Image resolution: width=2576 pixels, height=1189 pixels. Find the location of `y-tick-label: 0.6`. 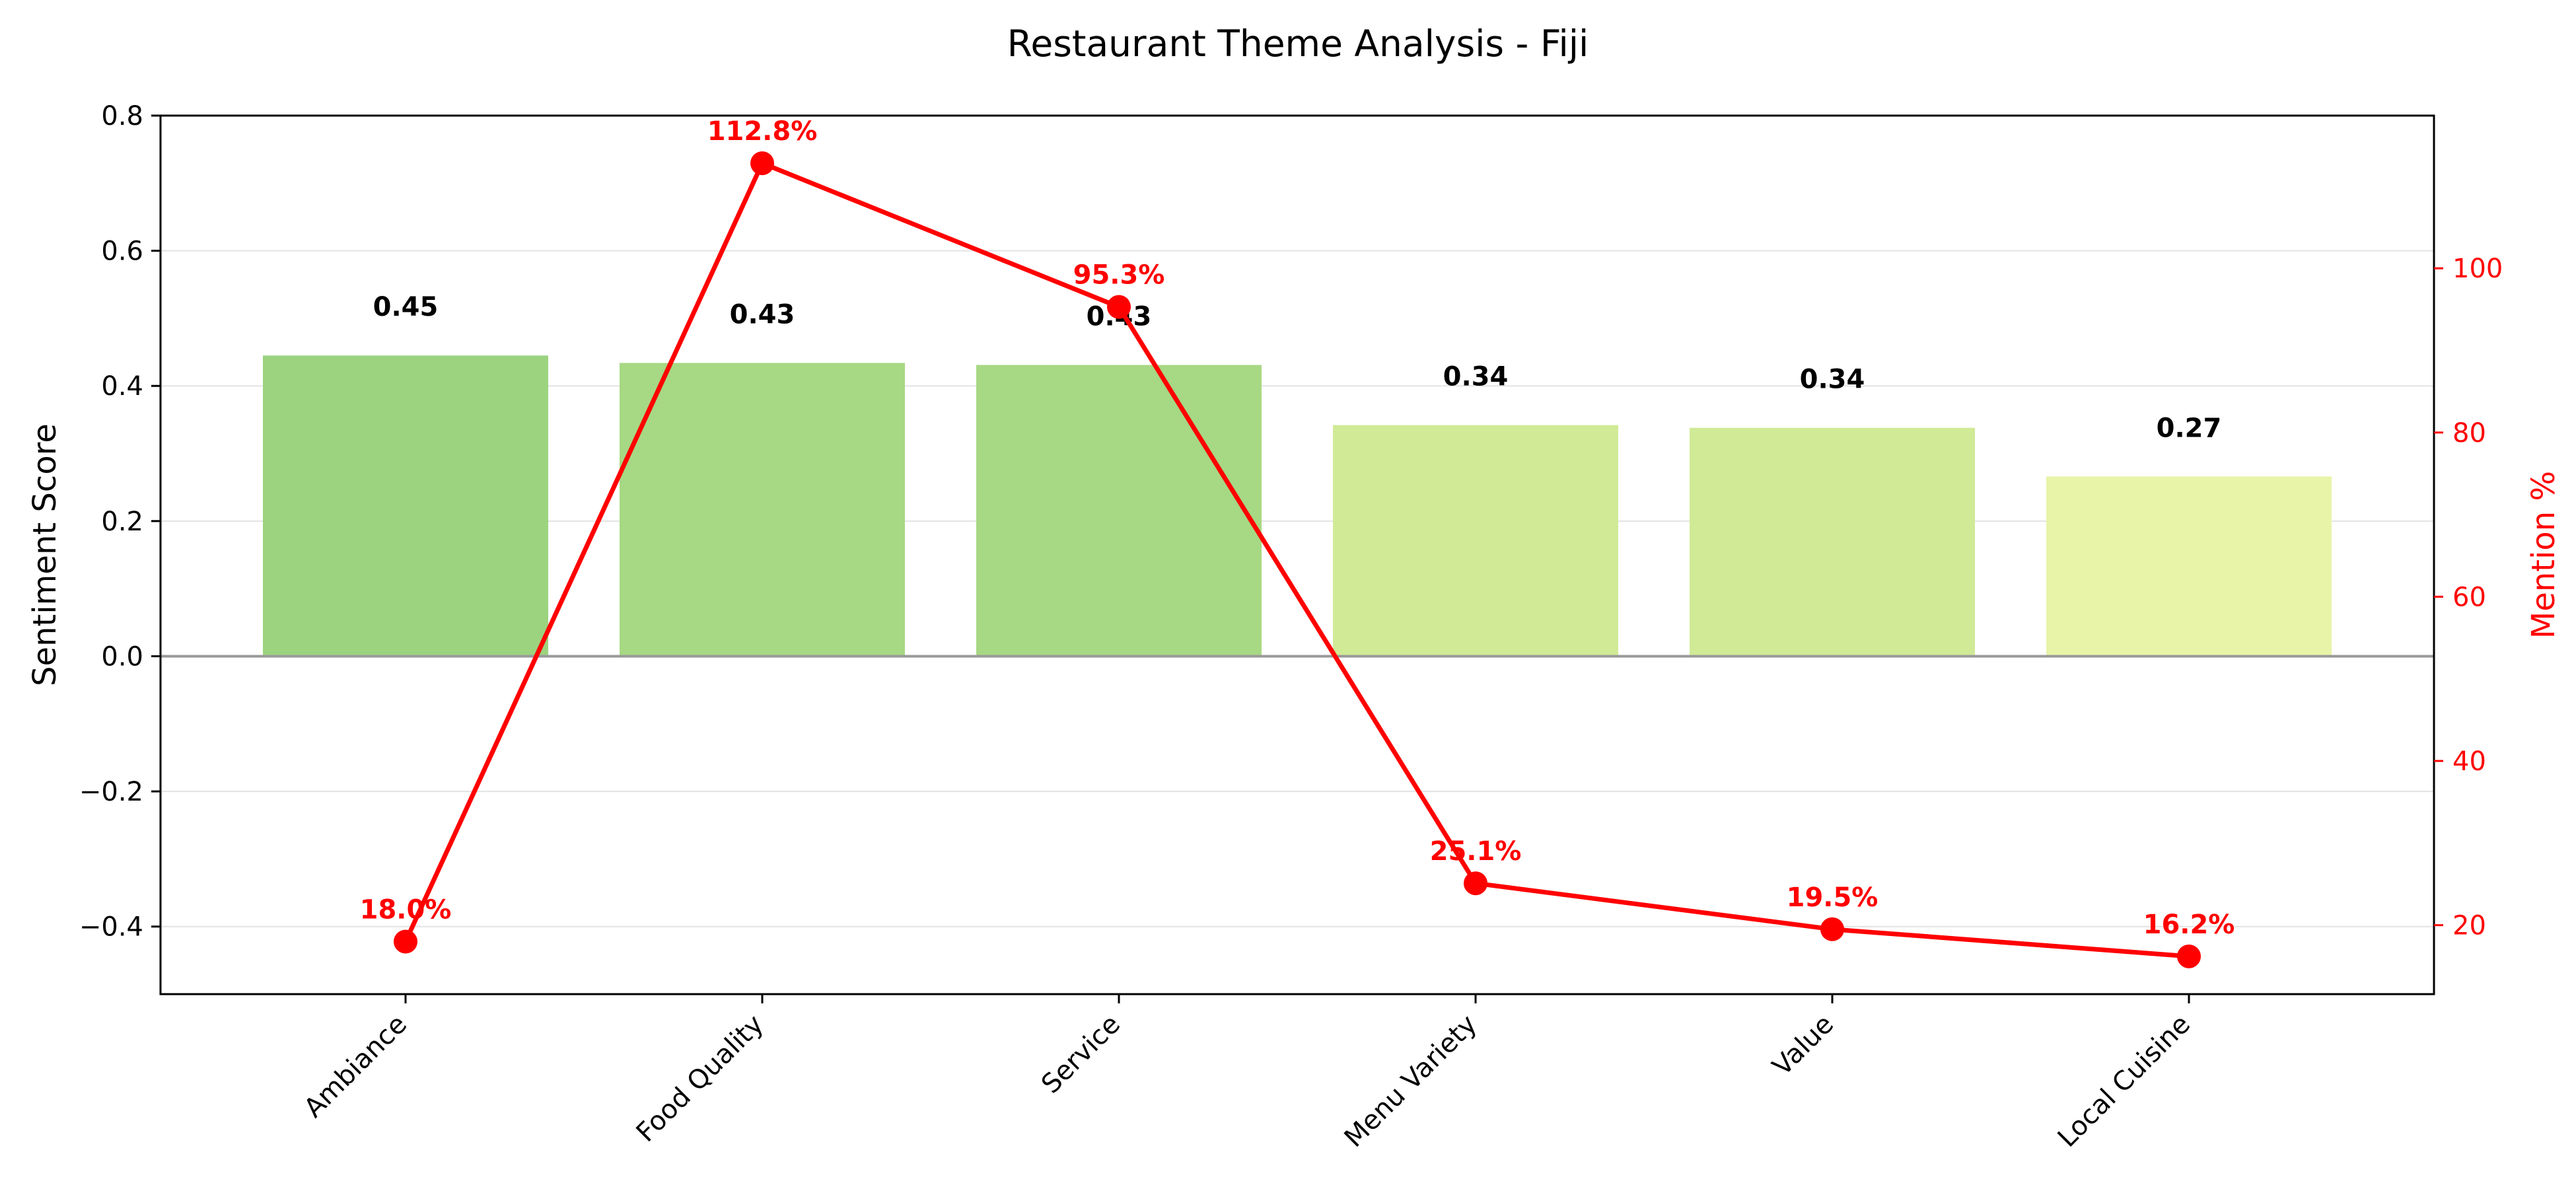

y-tick-label: 0.6 is located at coordinates (122, 252).